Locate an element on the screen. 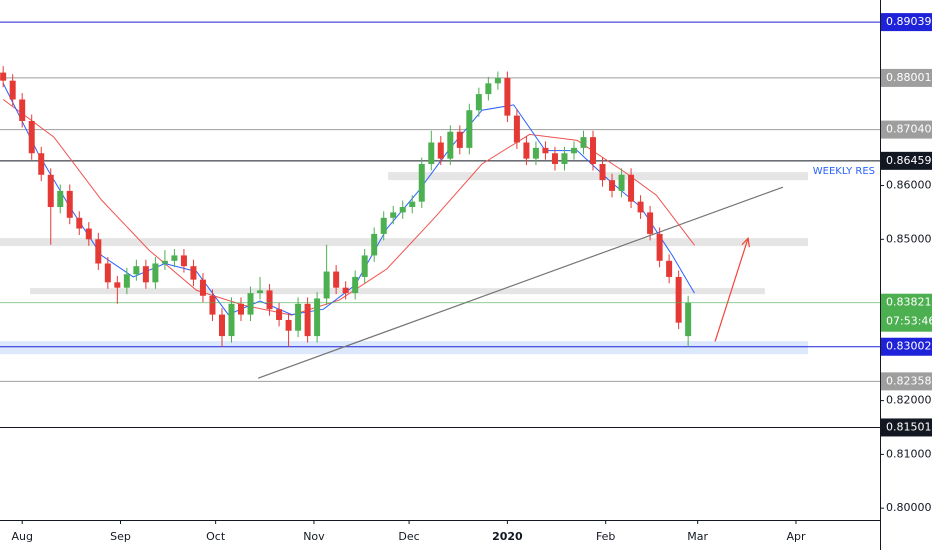  countdown-label: 07:53:46 is located at coordinates (909, 321).